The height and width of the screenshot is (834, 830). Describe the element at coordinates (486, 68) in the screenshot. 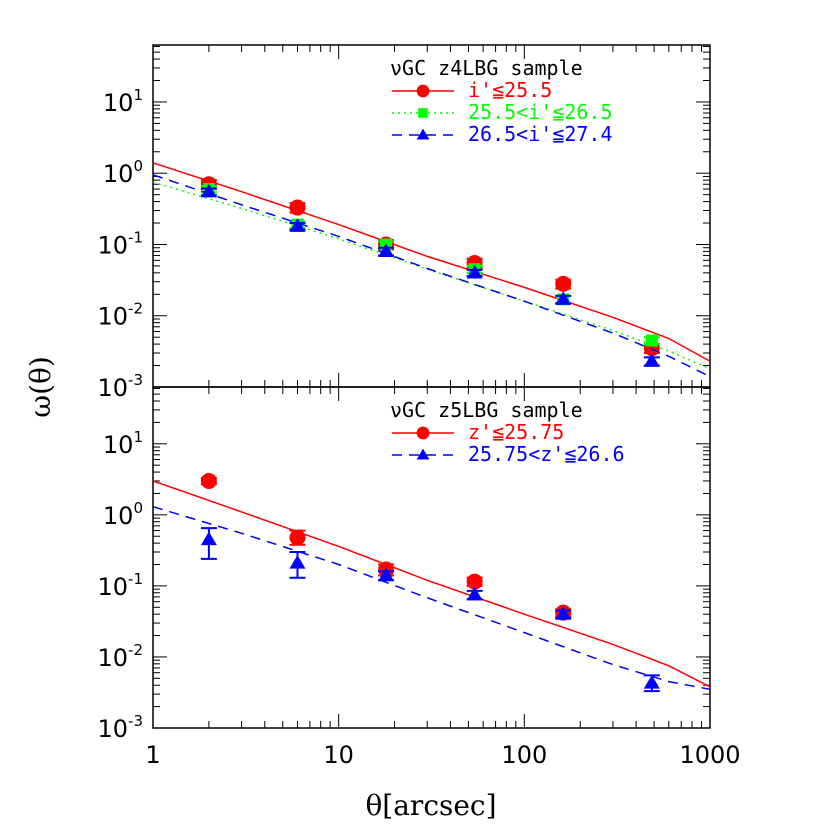

I see `legend-title: νGC z4LBG sample` at that location.